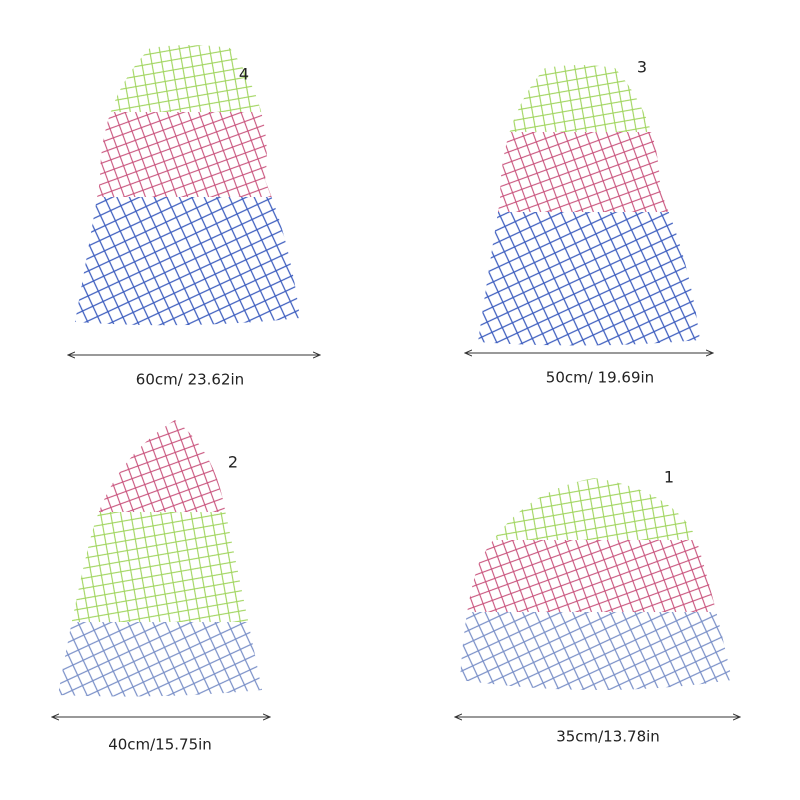 This screenshot has height=800, width=800. What do you see at coordinates (642, 67) in the screenshot?
I see `net-number: 3` at bounding box center [642, 67].